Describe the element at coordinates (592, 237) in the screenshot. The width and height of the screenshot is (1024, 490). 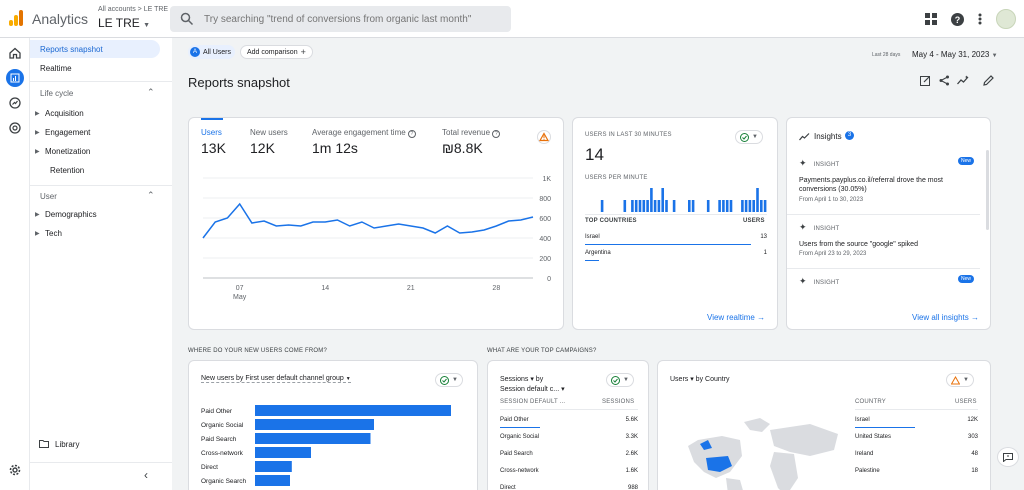
I see `country-row-name: Israel` at that location.